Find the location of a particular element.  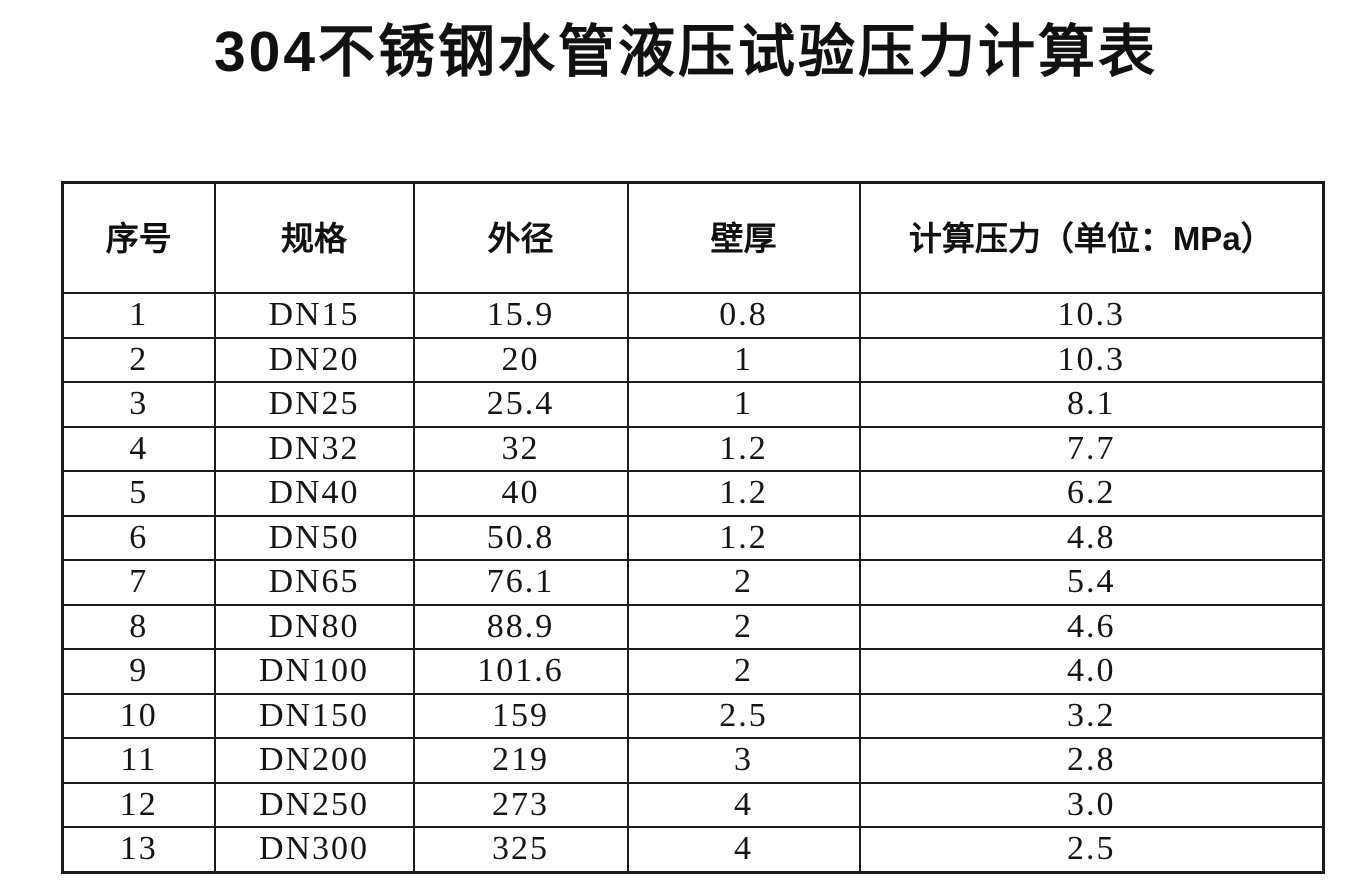

cell-pressure: 4.0 is located at coordinates (1091, 671).